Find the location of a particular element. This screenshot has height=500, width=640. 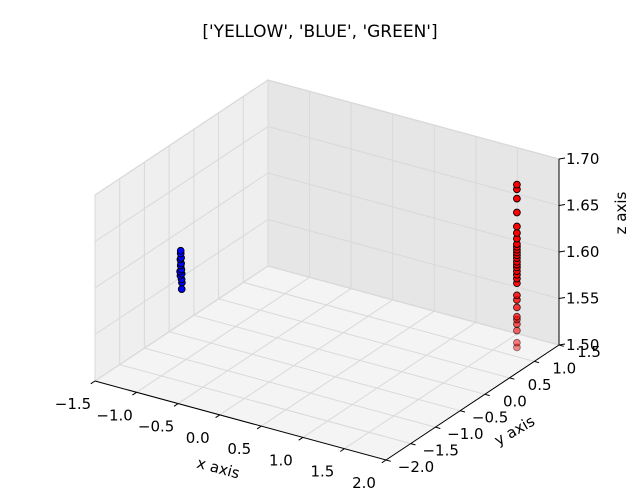

x-tick-label: 0.0 is located at coordinates (198, 438).